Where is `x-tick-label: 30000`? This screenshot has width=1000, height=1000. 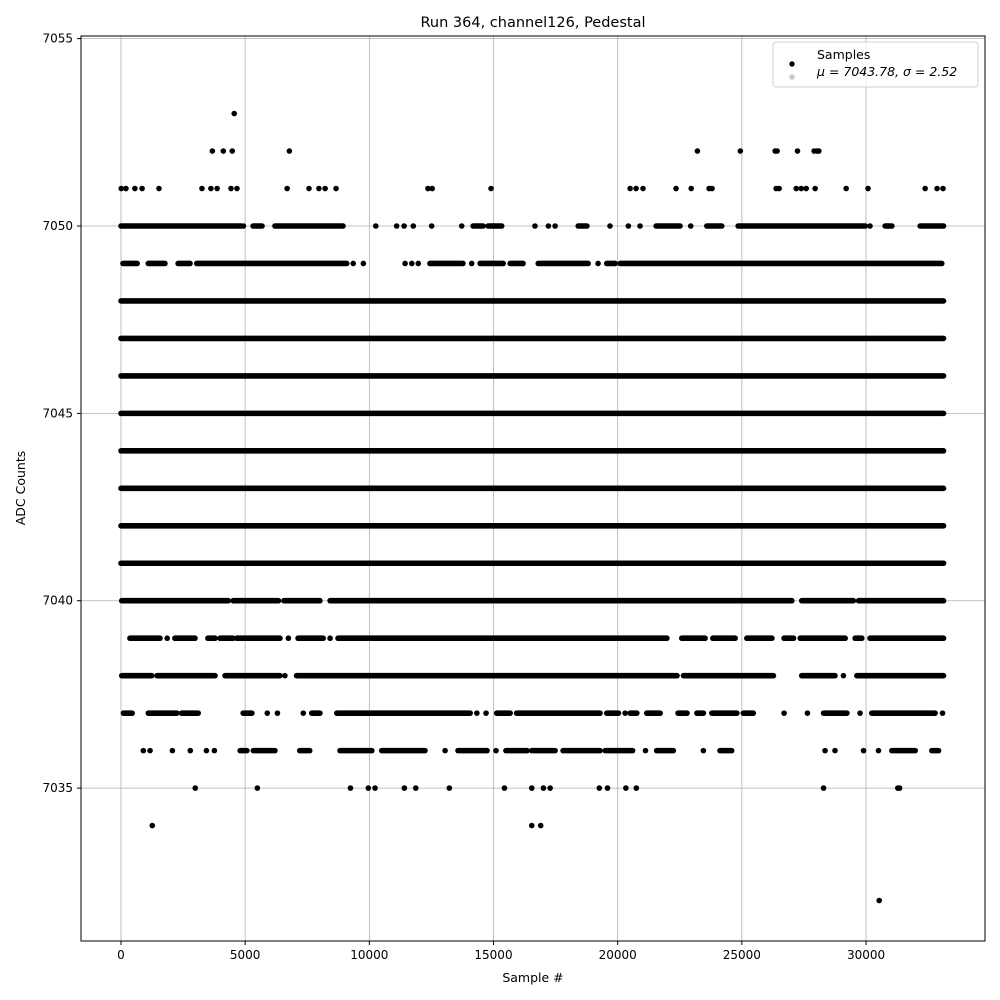 x-tick-label: 30000 is located at coordinates (866, 955).